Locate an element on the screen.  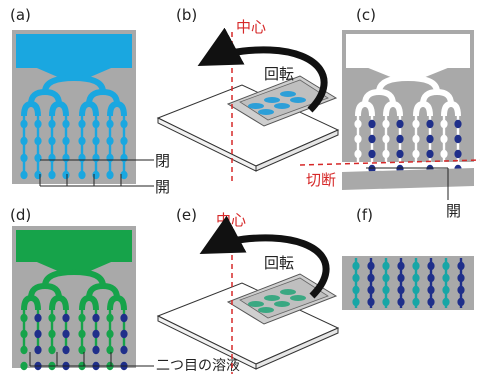
rotor-chip is located at coordinates (248, 123).